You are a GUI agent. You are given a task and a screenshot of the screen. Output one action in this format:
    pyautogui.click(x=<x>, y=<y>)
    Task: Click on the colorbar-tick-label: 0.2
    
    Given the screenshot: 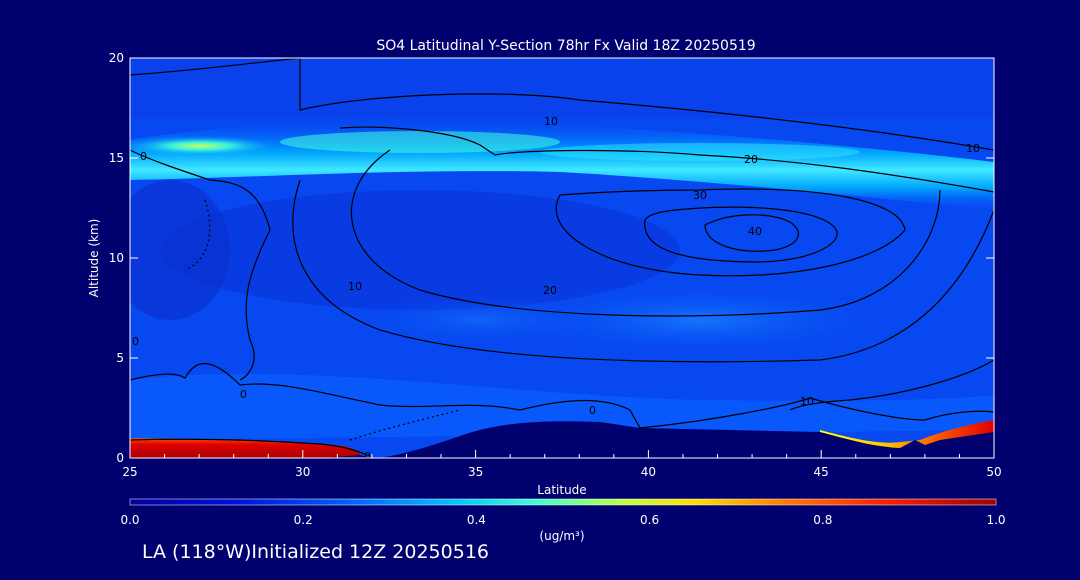 What is the action you would take?
    pyautogui.click(x=303, y=520)
    